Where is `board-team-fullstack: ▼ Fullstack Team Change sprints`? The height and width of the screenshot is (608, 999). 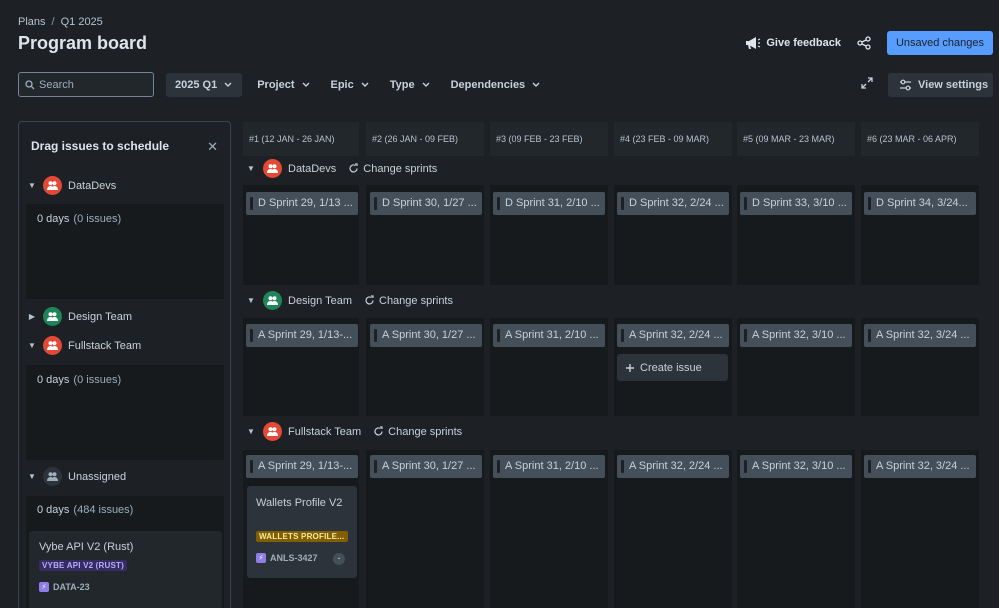 board-team-fullstack: ▼ Fullstack Team Change sprints is located at coordinates (354, 431).